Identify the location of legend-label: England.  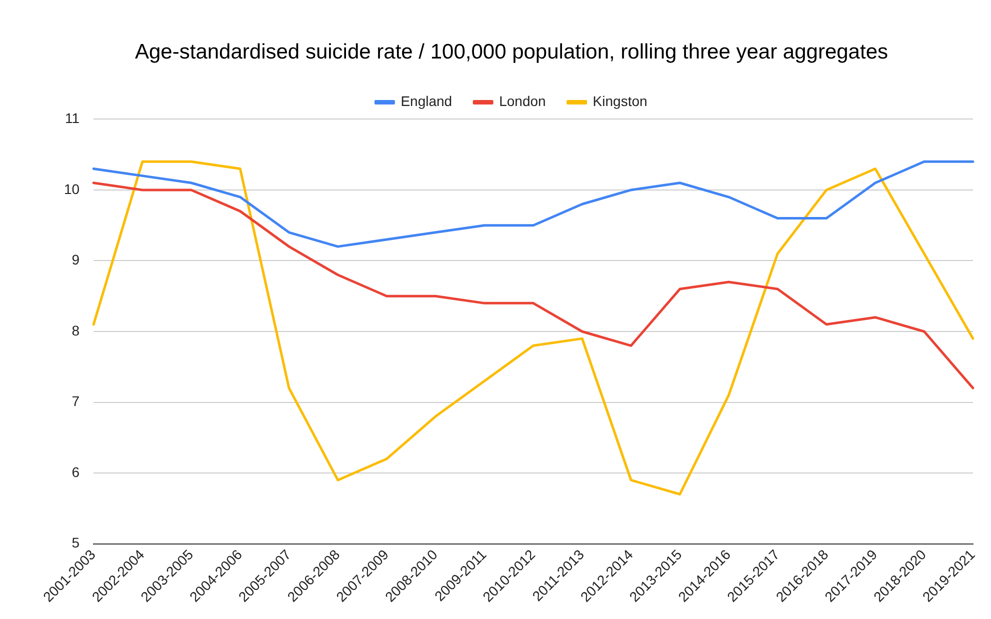
(426, 101).